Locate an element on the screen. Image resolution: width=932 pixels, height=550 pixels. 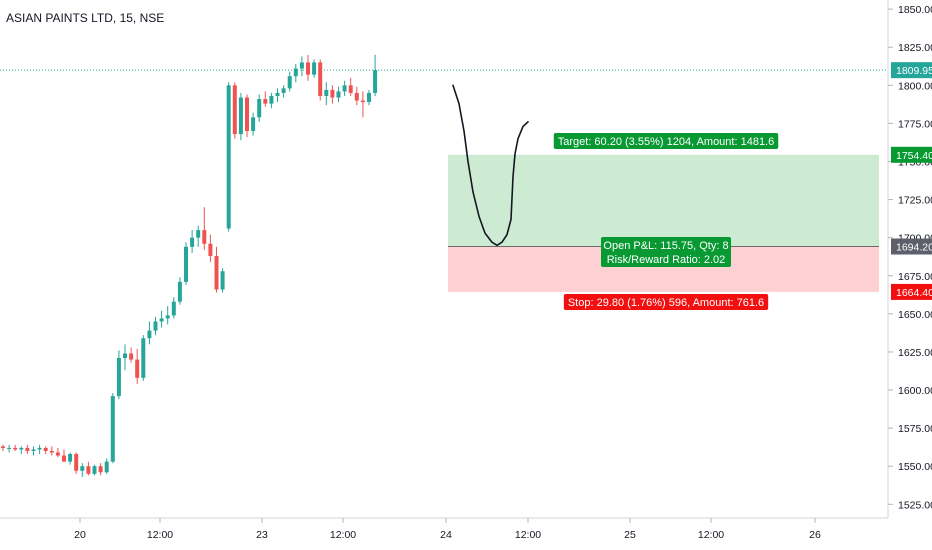
stop-label: Stop: 29.80 (1.76%) 596, Amount: 761.6 is located at coordinates (666, 303).